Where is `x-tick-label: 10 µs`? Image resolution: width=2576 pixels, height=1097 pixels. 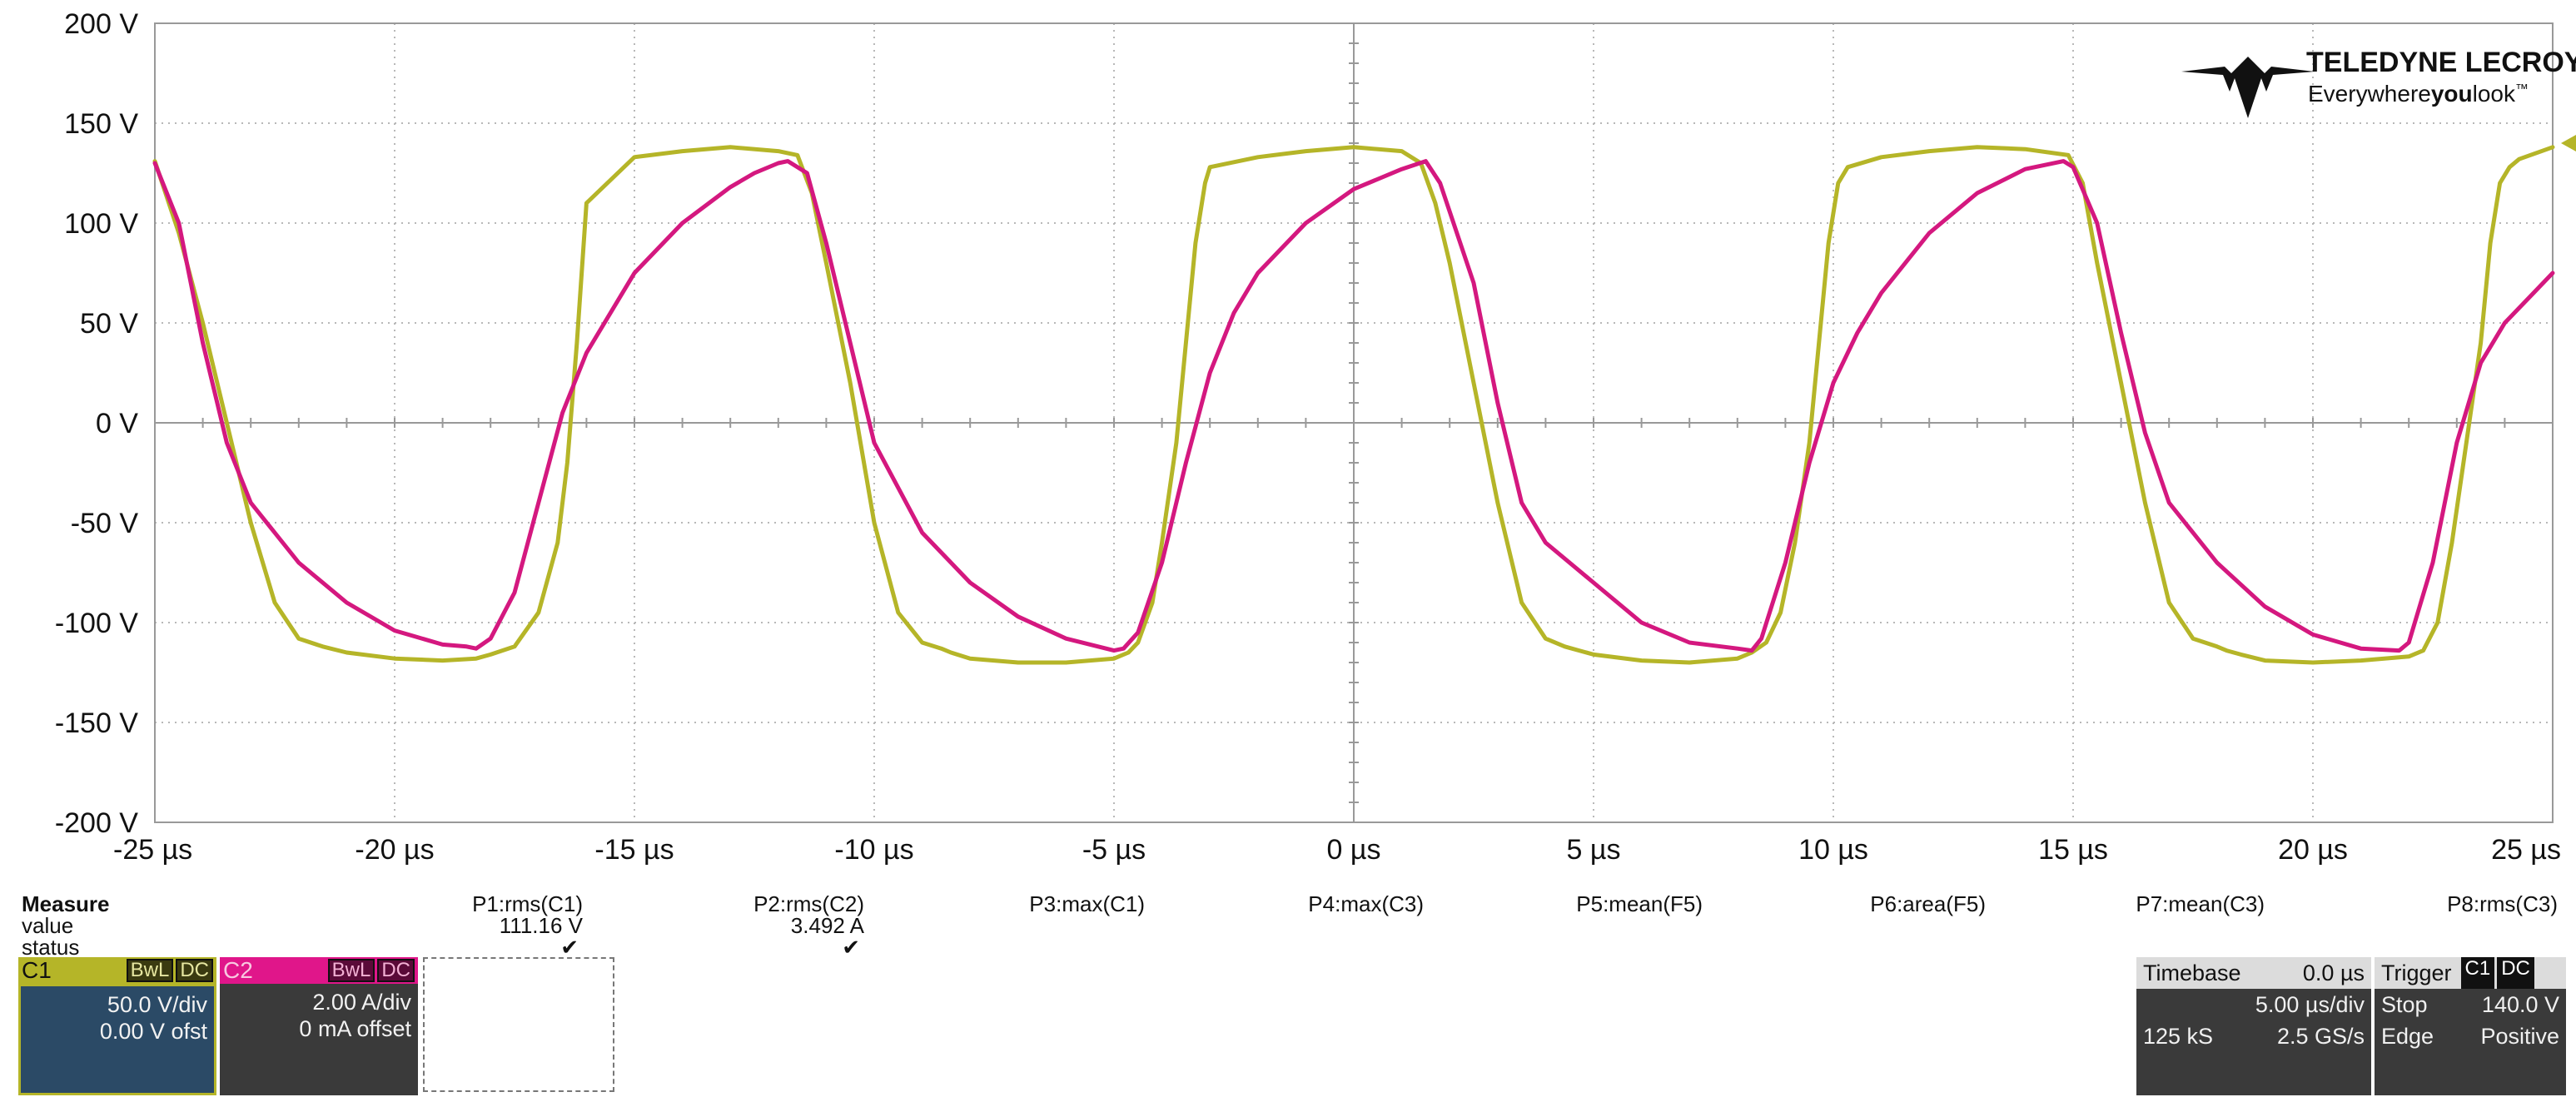
x-tick-label: 10 µs is located at coordinates (1833, 850).